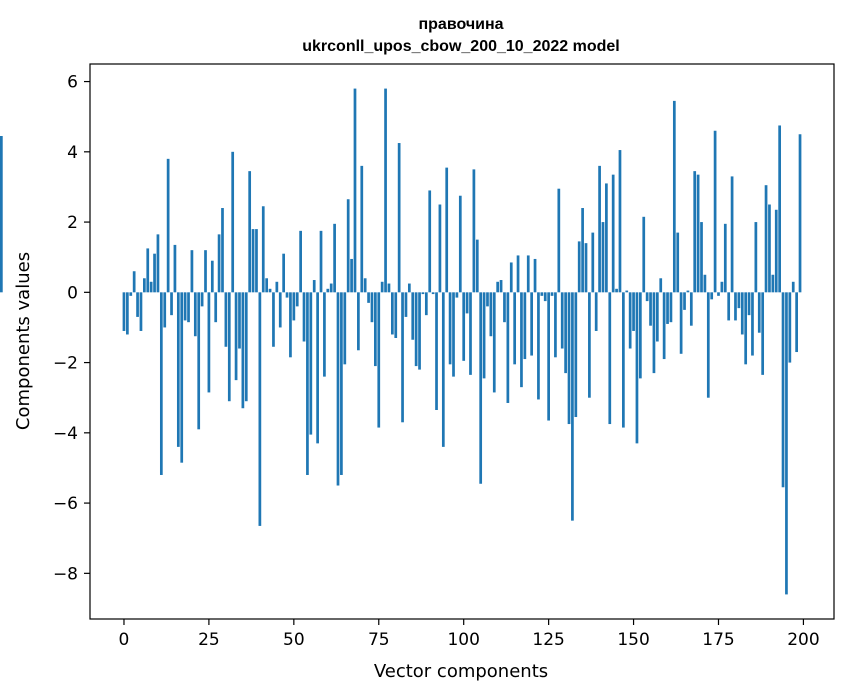  I want to click on x-axis-label: Vector components, so click(461, 671).